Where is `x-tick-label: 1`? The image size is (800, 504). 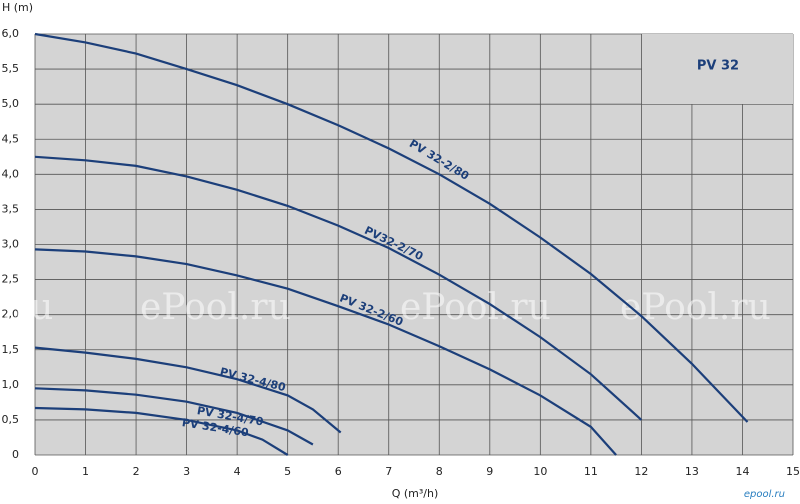
x-tick-label: 1 is located at coordinates (85, 471).